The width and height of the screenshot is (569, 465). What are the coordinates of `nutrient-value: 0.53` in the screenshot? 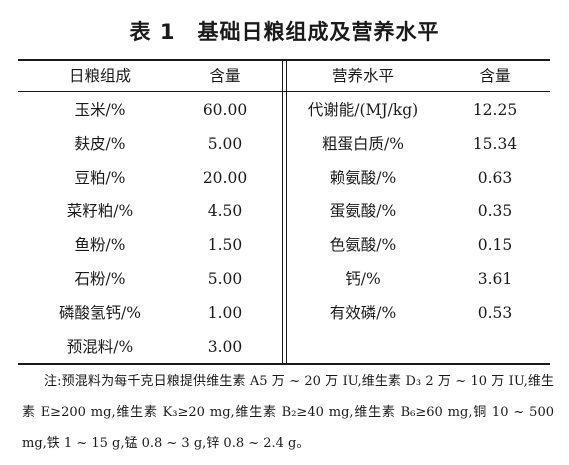 It's located at (495, 312).